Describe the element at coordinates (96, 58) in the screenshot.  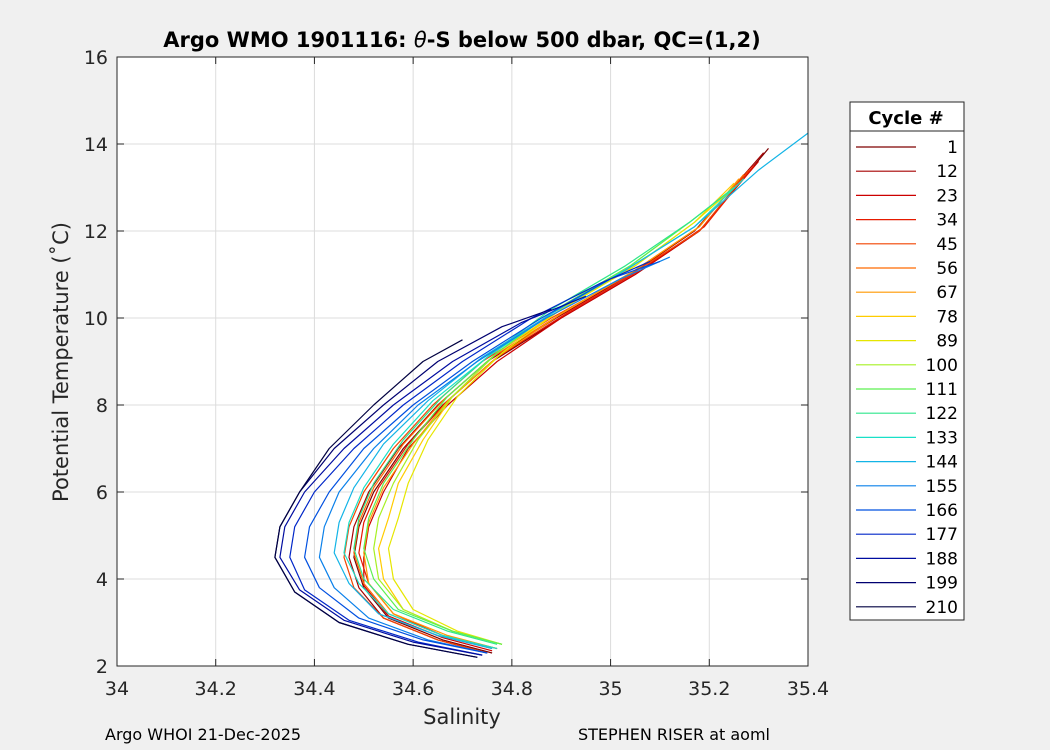
I see `y-tick-label: 16` at that location.